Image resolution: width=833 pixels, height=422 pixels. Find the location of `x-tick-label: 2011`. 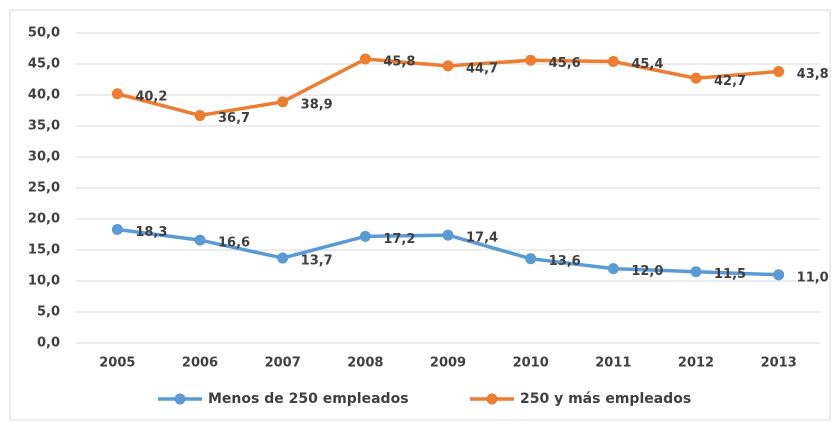

x-tick-label: 2011 is located at coordinates (613, 363).